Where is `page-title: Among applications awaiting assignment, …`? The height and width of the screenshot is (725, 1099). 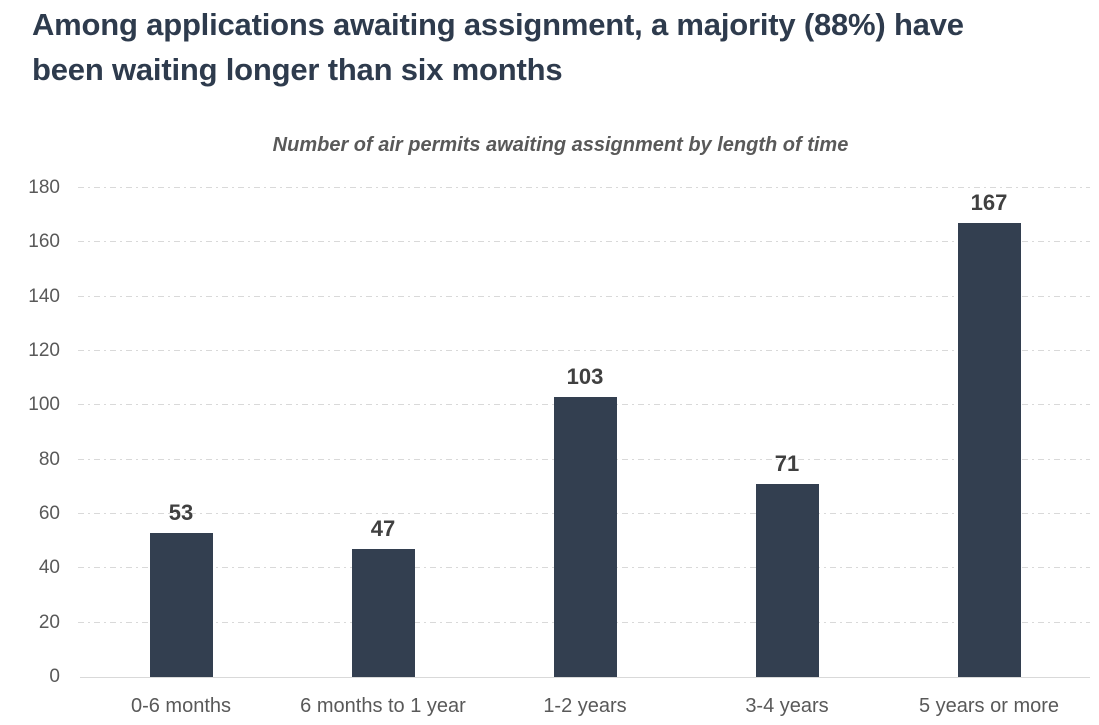
page-title: Among applications awaiting assignment, … is located at coordinates (498, 47).